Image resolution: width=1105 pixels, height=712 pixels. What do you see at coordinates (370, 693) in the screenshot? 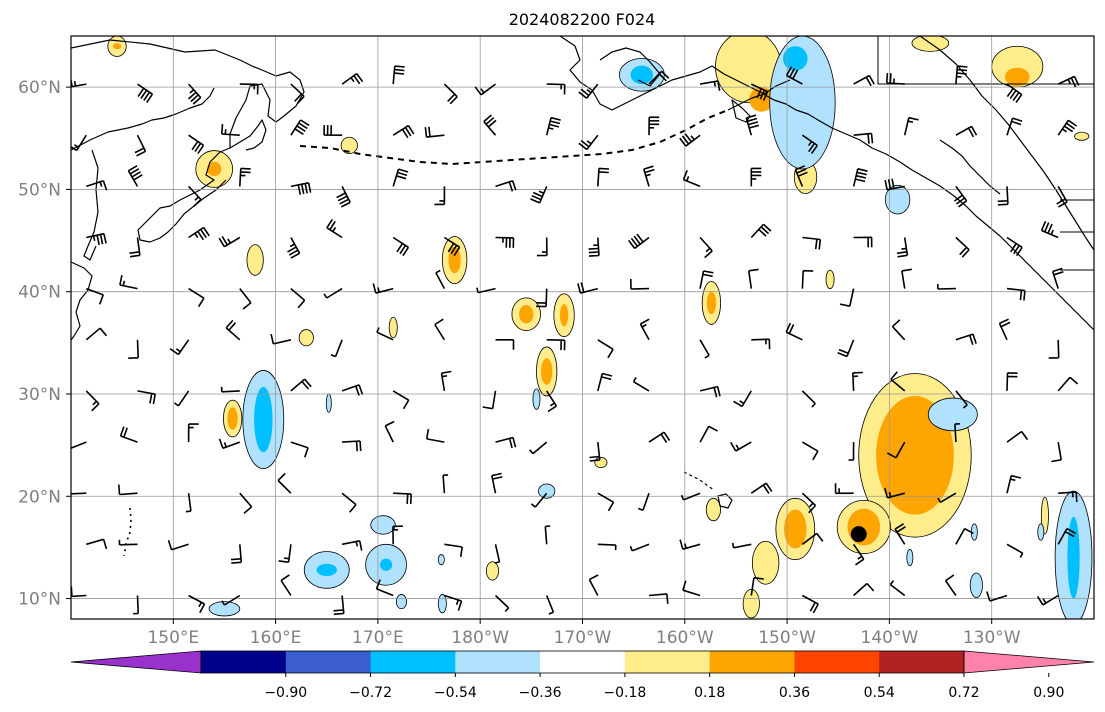
I see `colorbar-tick-label-1: −0.72` at bounding box center [370, 693].